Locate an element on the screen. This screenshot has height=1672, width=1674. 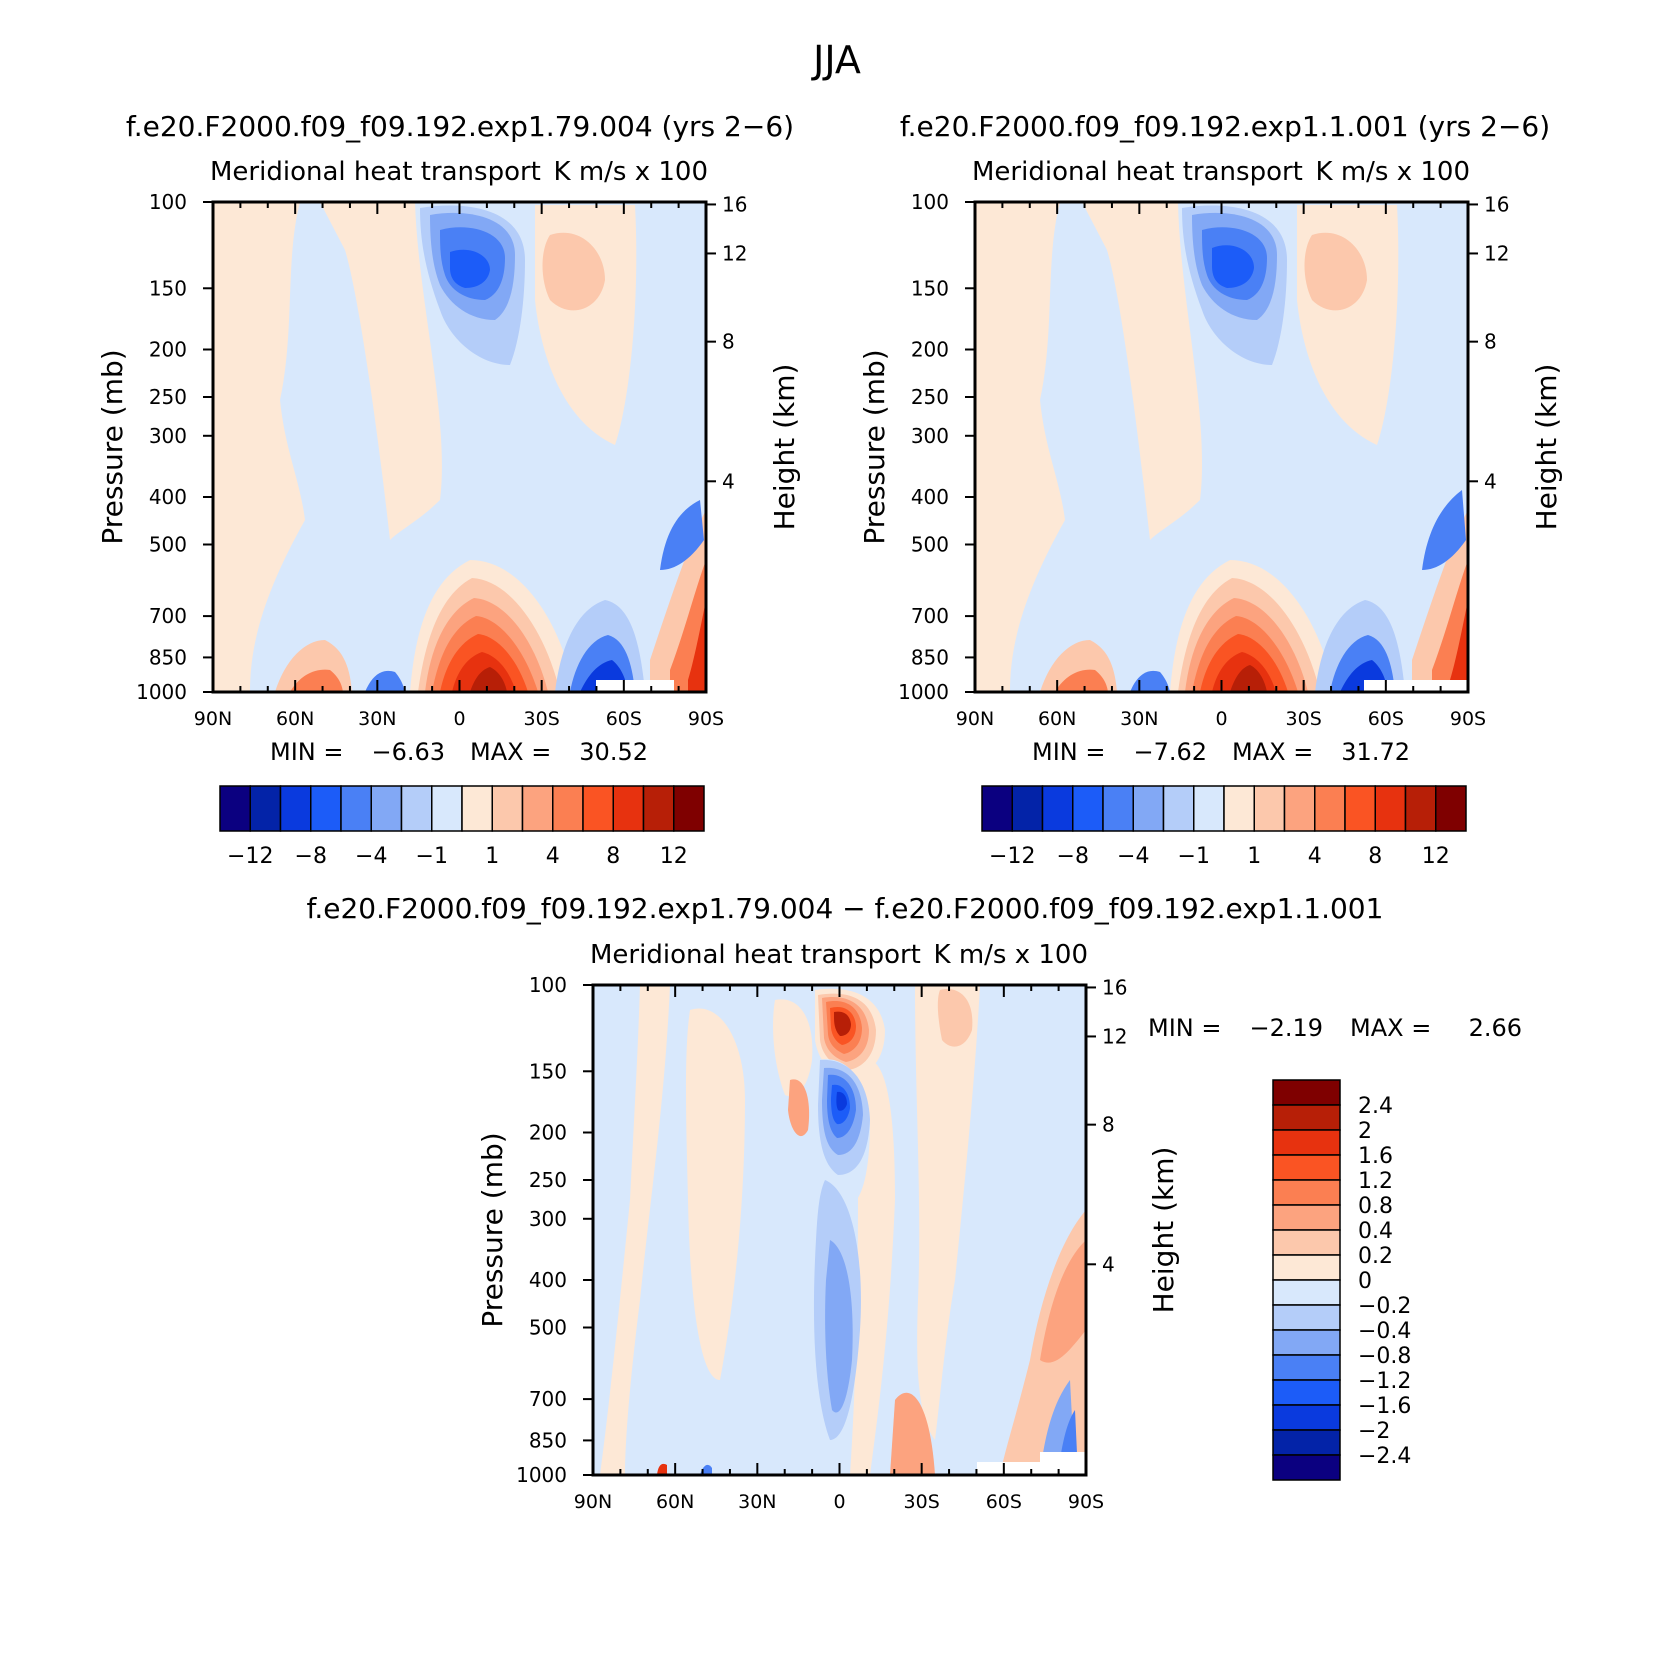
max-value: 31.72 is located at coordinates (1375, 752).